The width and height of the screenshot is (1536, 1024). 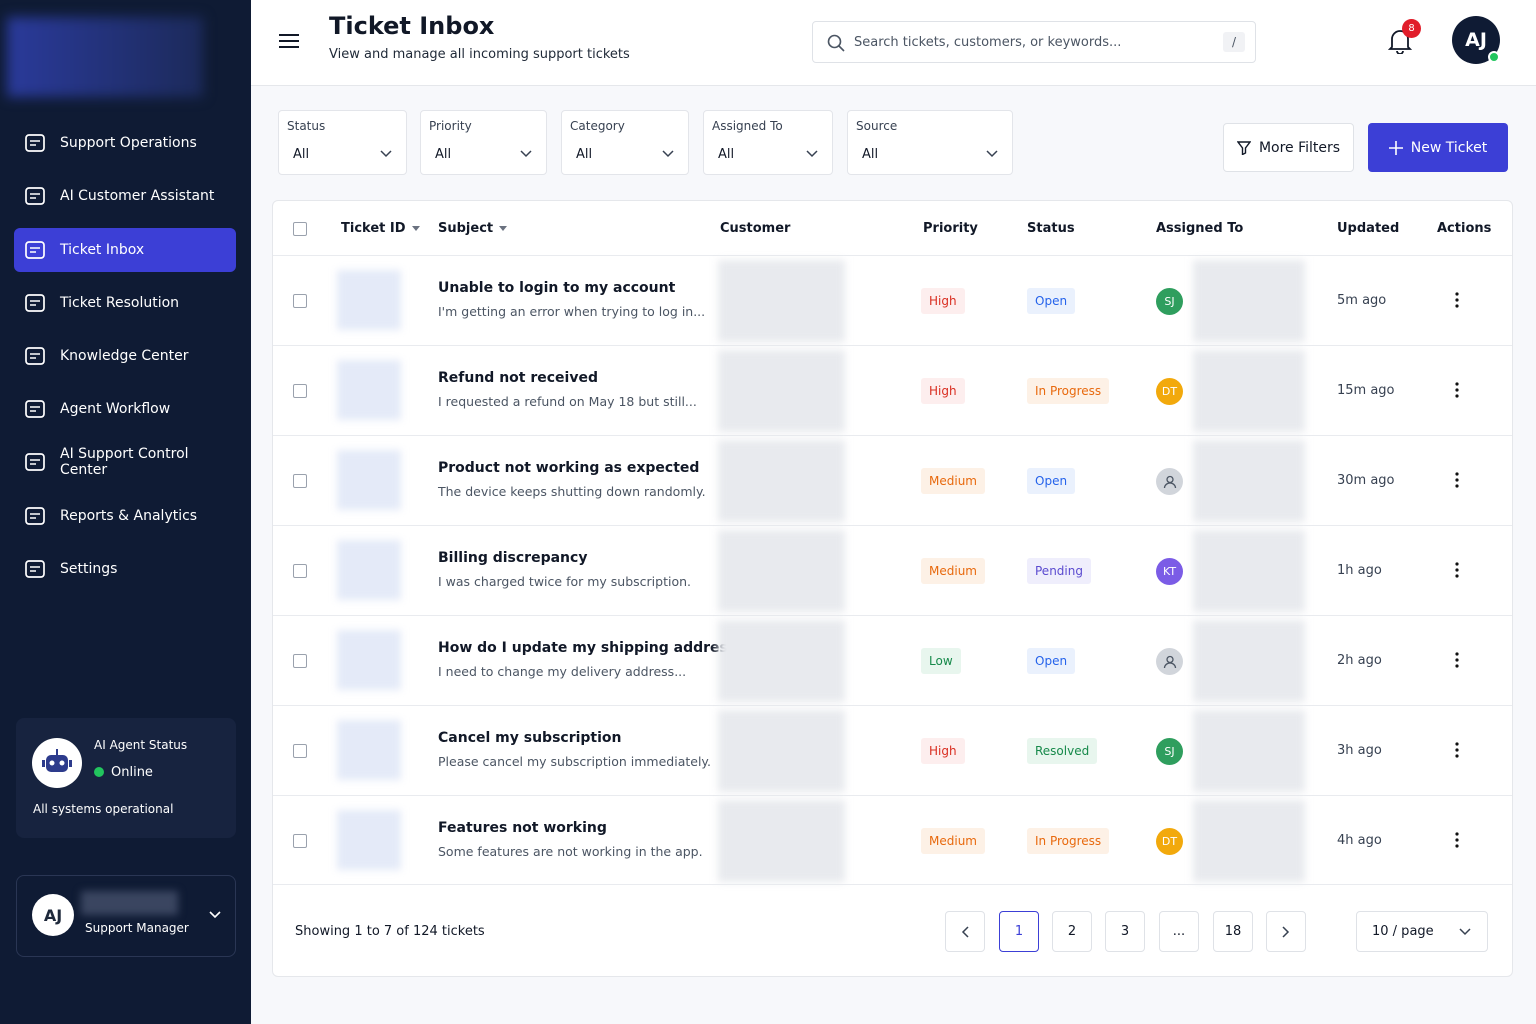 I want to click on nav-item: Ticket Inbox, so click(x=125, y=250).